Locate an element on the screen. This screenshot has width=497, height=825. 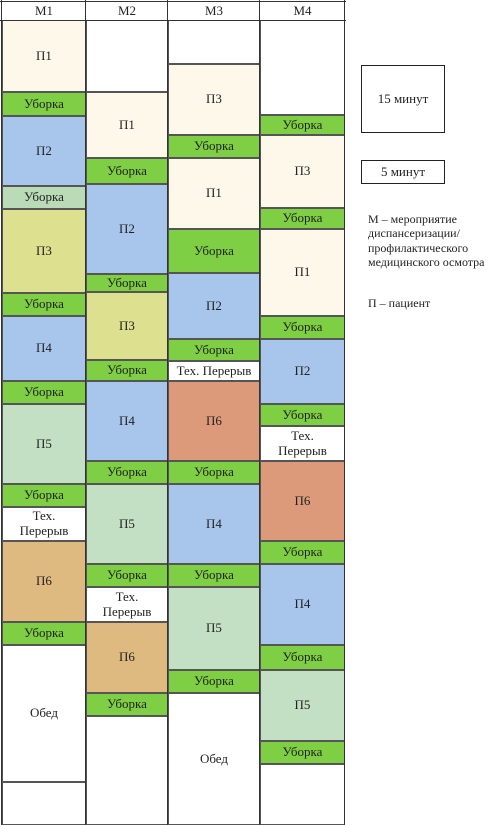
column-header-2: М2 is located at coordinates (127, 10).